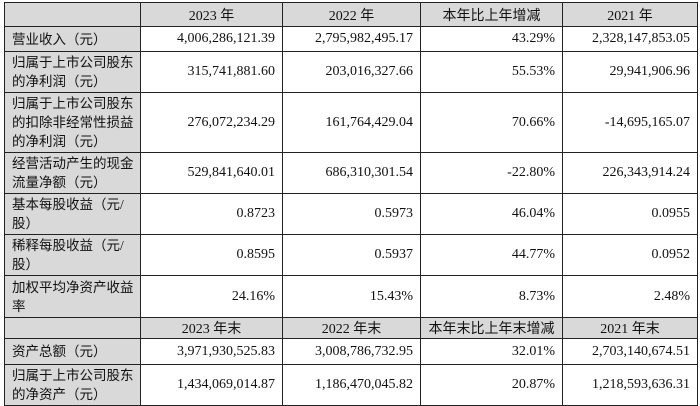 The height and width of the screenshot is (406, 700). What do you see at coordinates (630, 39) in the screenshot?
I see `metric-value-2021: 2,328,147,853.05` at bounding box center [630, 39].